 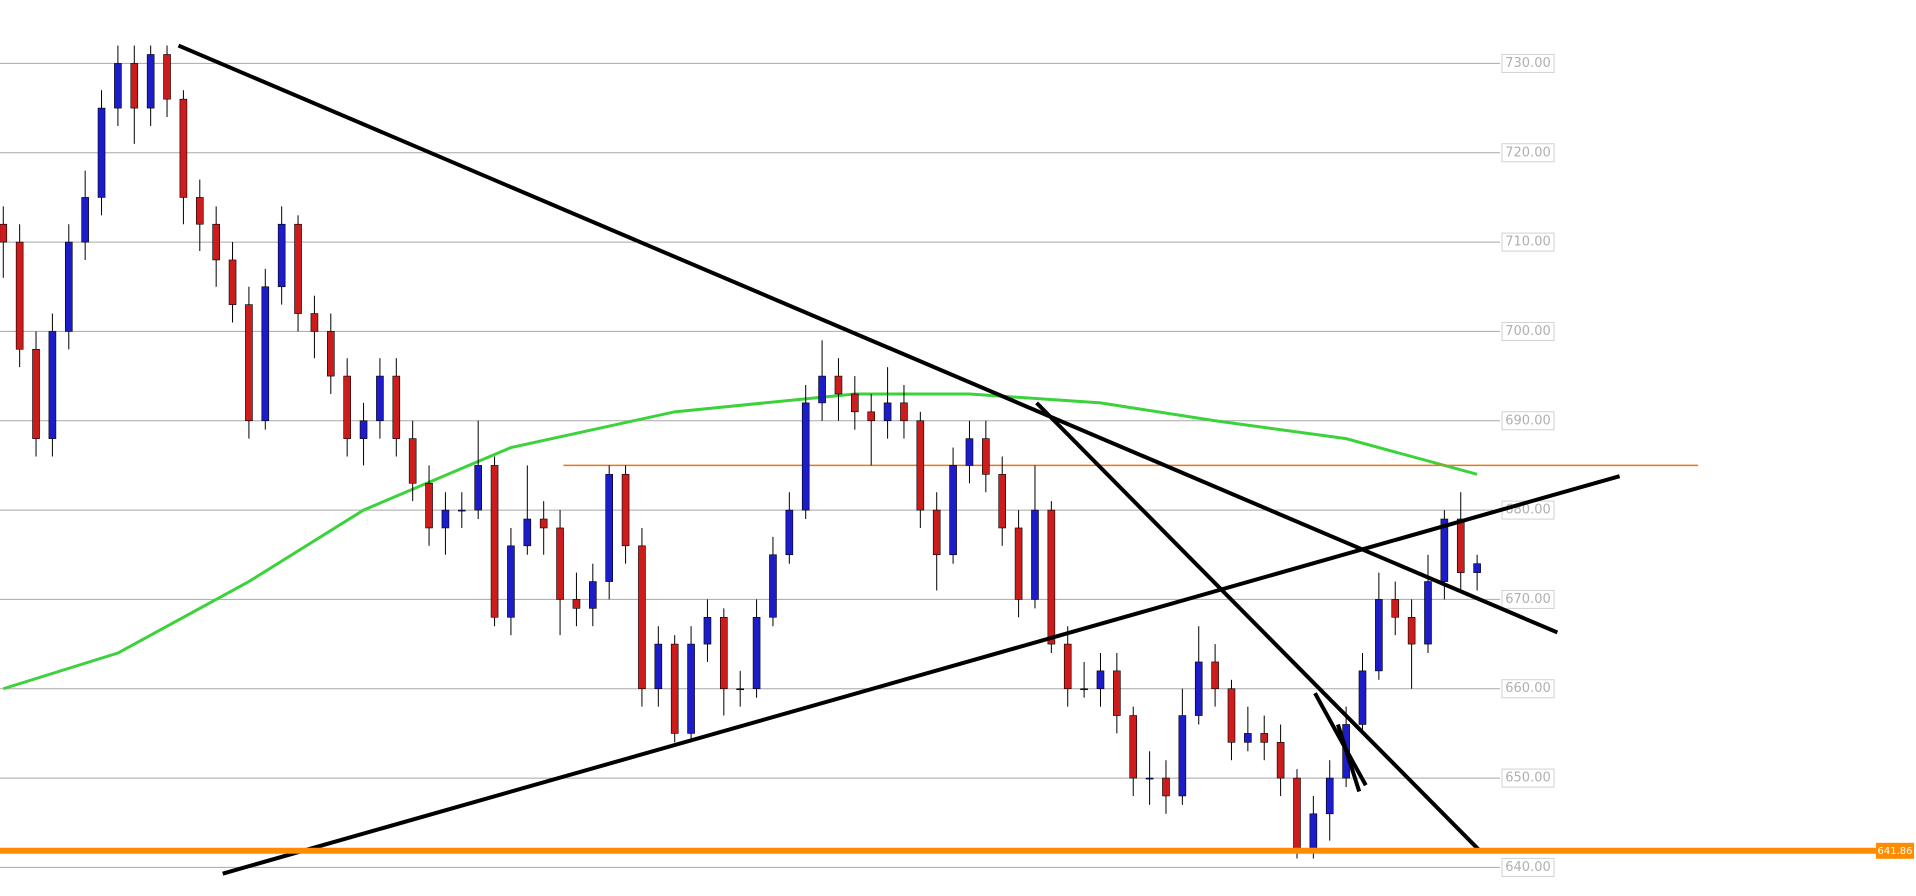 What do you see at coordinates (1528, 152) in the screenshot?
I see `y-tick-label: 720.00` at bounding box center [1528, 152].